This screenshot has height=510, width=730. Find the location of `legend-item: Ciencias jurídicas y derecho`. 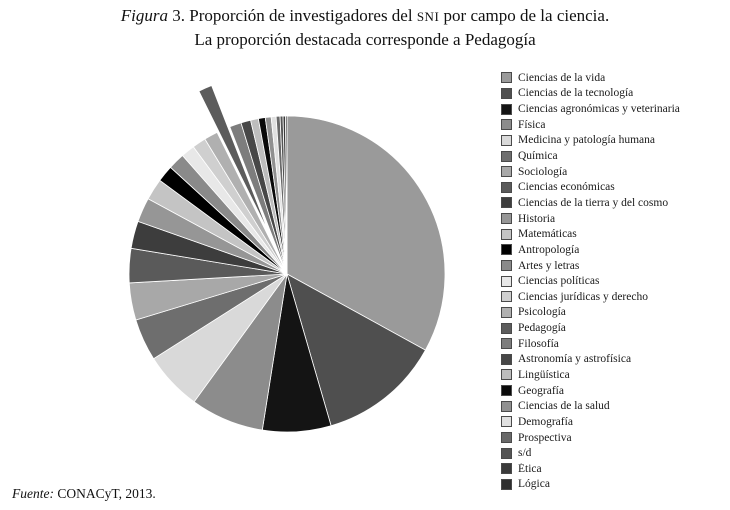

legend-item: Ciencias jurídicas y derecho is located at coordinates (613, 297).